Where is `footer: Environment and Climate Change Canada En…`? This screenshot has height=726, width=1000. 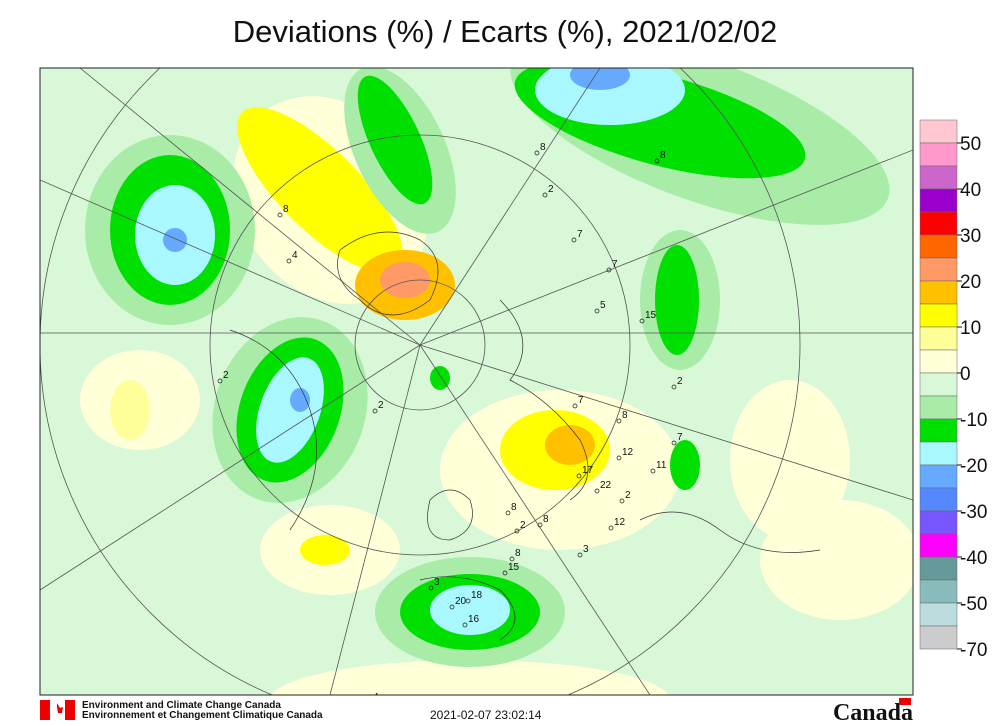 footer: Environment and Climate Change Canada En… is located at coordinates (476, 712).